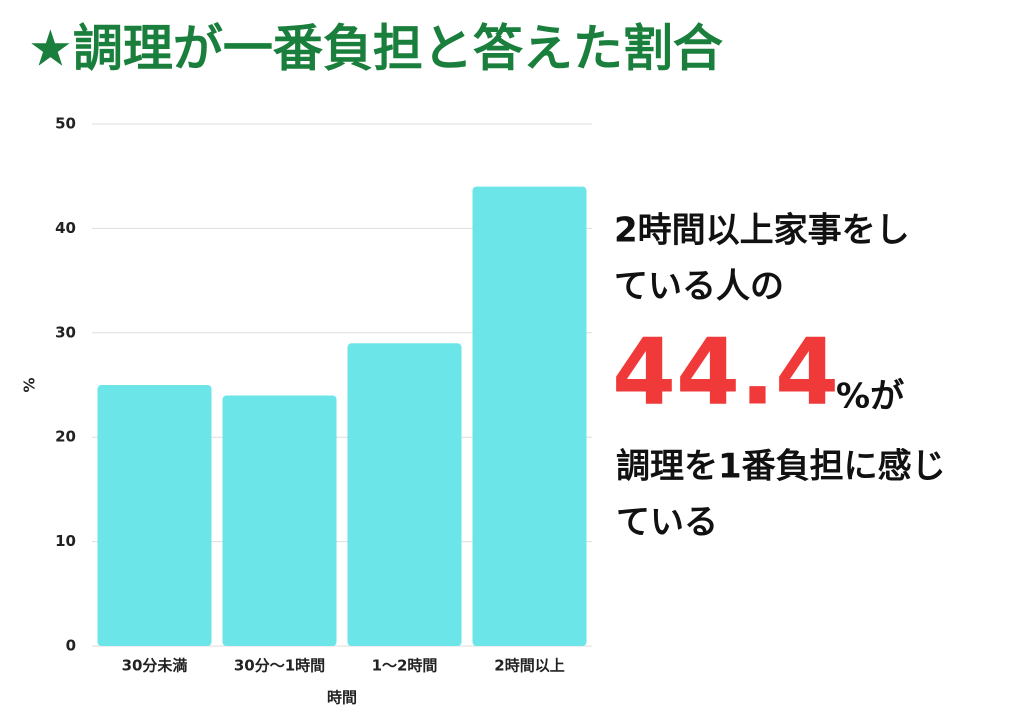 The width and height of the screenshot is (1024, 720). Describe the element at coordinates (529, 666) in the screenshot. I see `x-tick-label: 2時間以上` at that location.